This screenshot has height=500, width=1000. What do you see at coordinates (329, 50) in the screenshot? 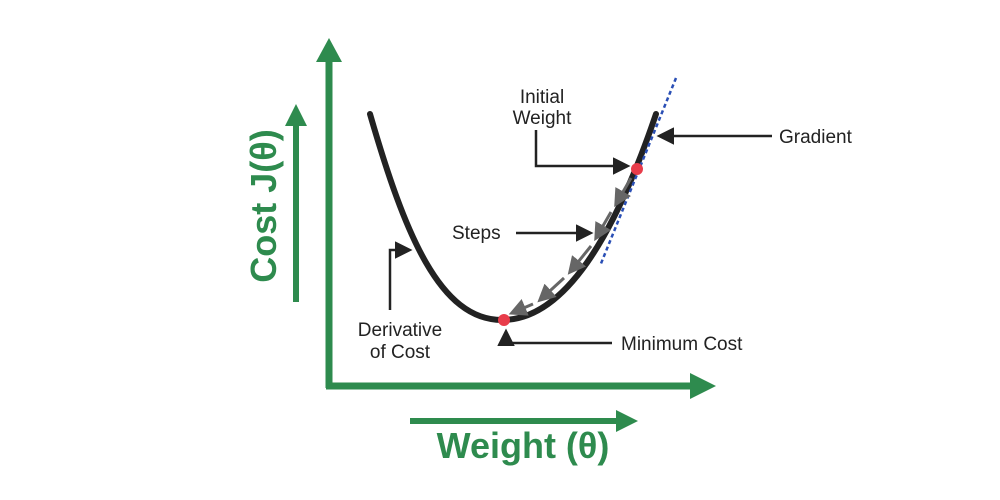
I see `y-axis-arrowhead` at bounding box center [329, 50].